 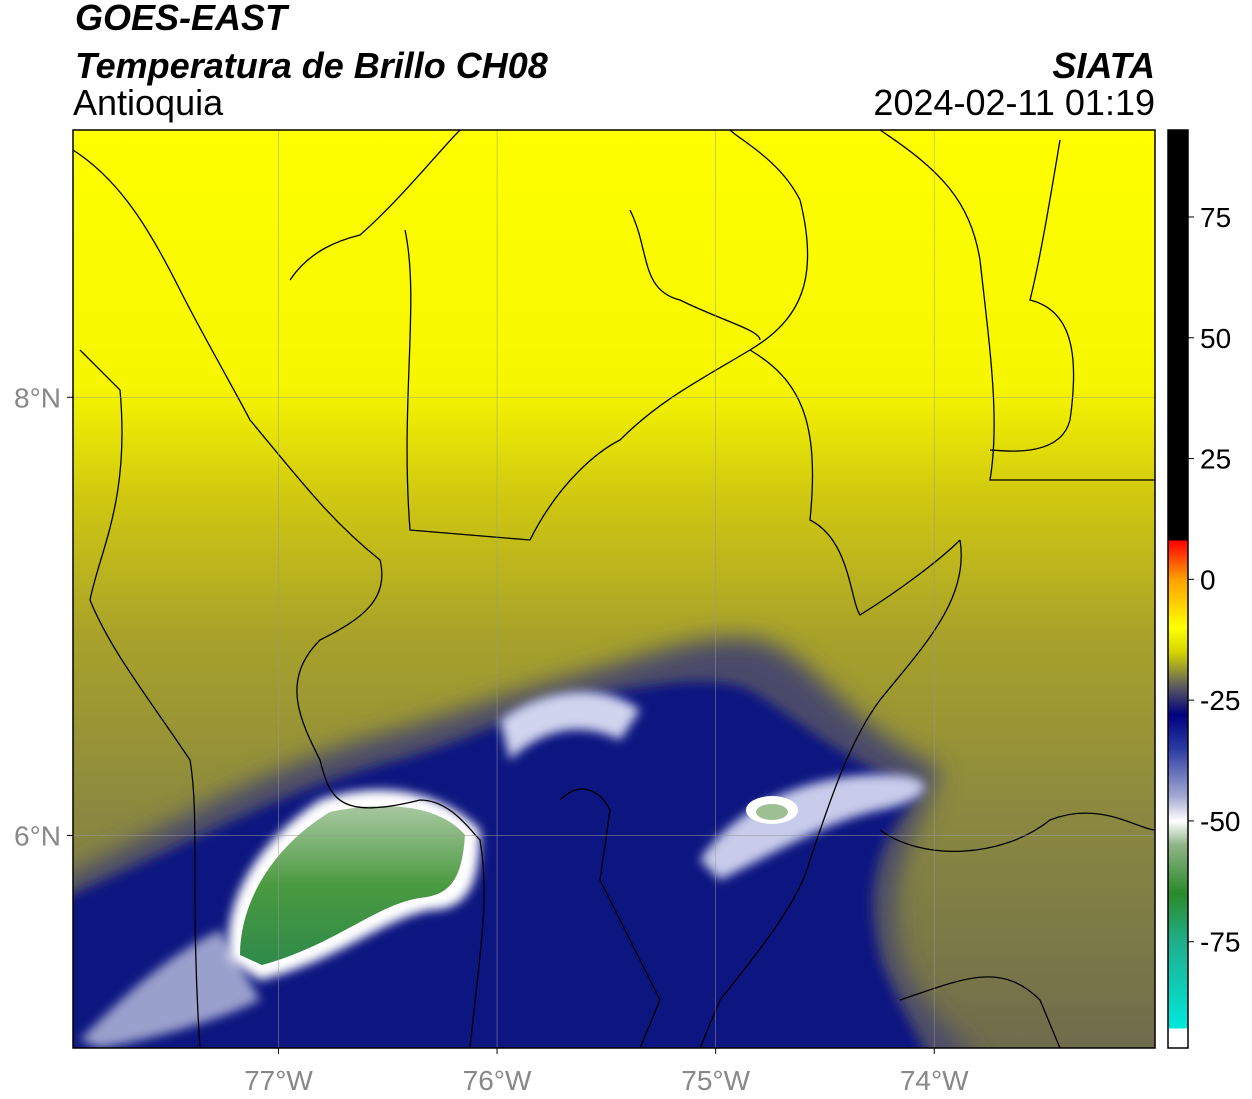 I want to click on source: SIATA, so click(x=1103, y=65).